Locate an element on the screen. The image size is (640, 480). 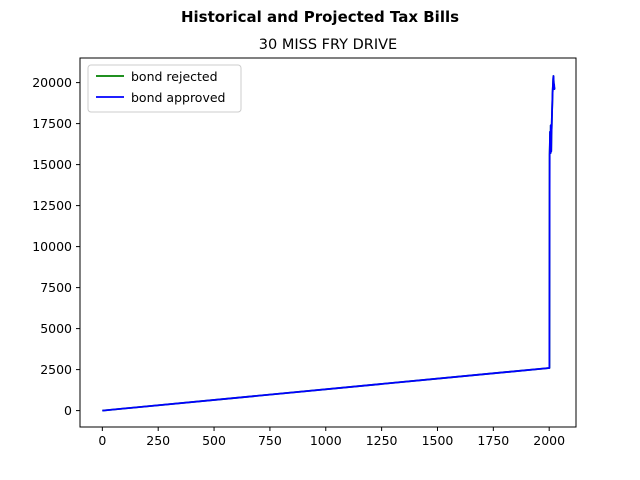
x-tick-label: 250 is located at coordinates (158, 440).